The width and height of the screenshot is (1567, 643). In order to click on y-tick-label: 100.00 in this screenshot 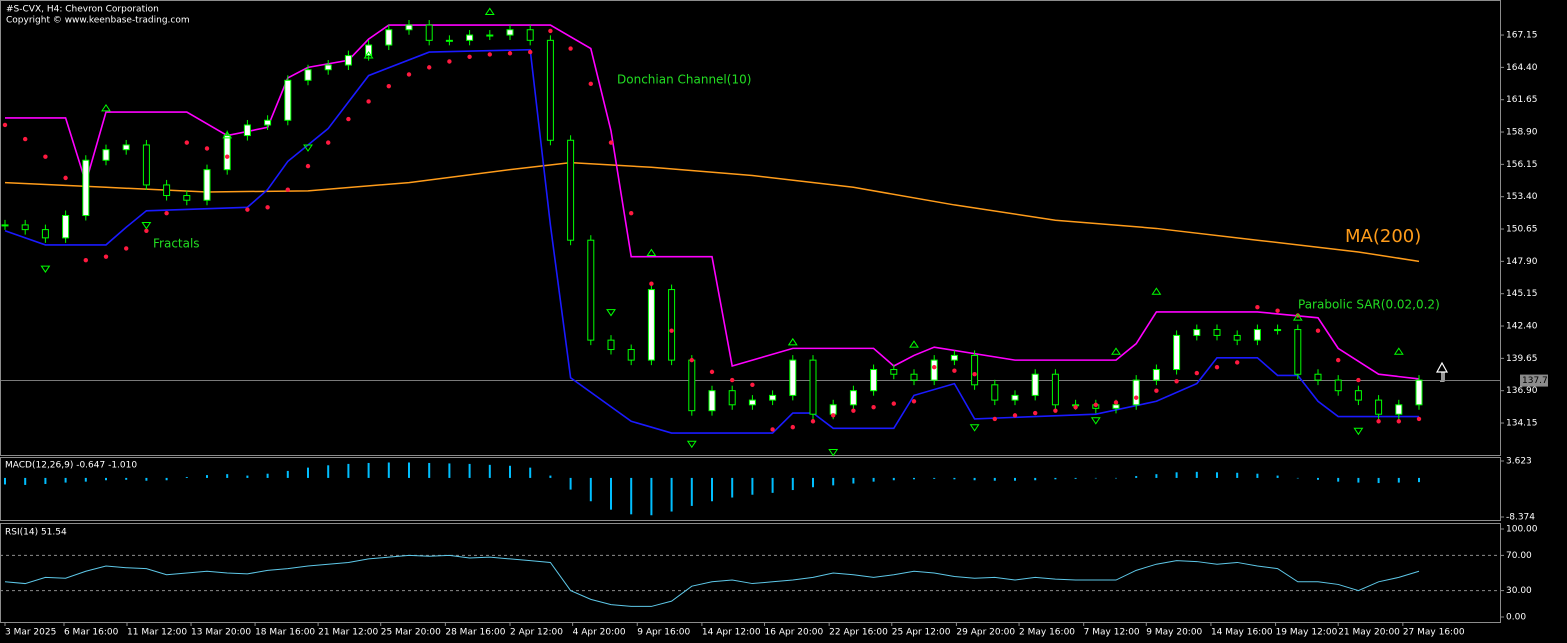, I will do `click(1522, 530)`.